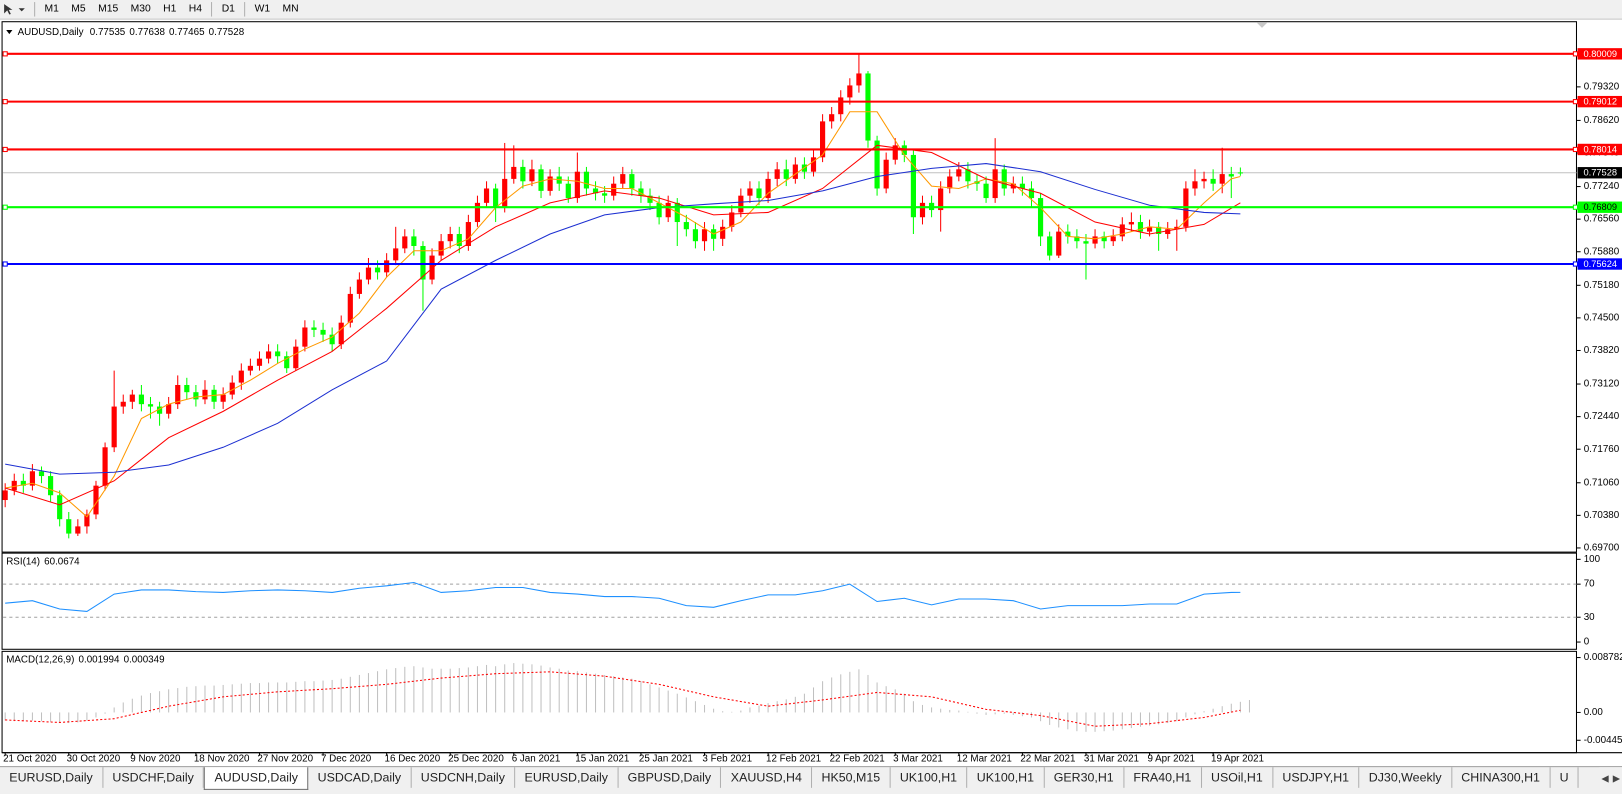 The height and width of the screenshot is (794, 1622). What do you see at coordinates (413, 758) in the screenshot?
I see `x-tick-label: 16 Dec 2020` at bounding box center [413, 758].